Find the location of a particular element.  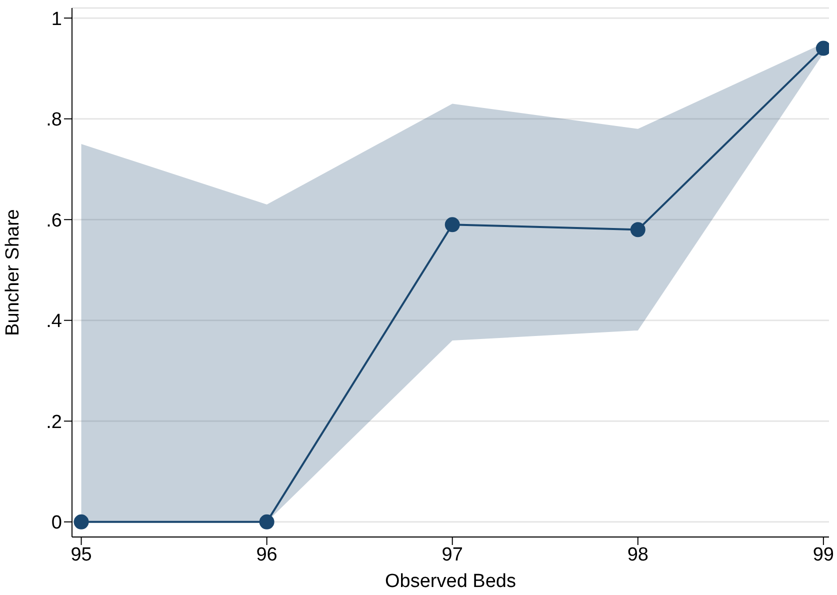

y-tick-label: .4 is located at coordinates (54, 321).